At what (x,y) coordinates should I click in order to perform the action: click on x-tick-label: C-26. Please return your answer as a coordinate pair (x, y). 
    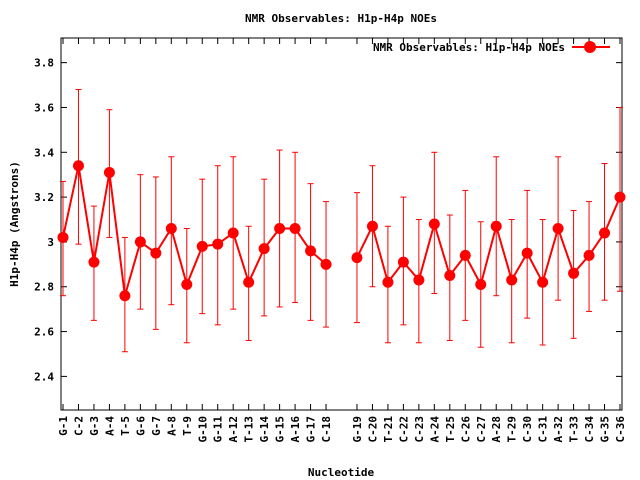
    Looking at the image, I should click on (465, 429).